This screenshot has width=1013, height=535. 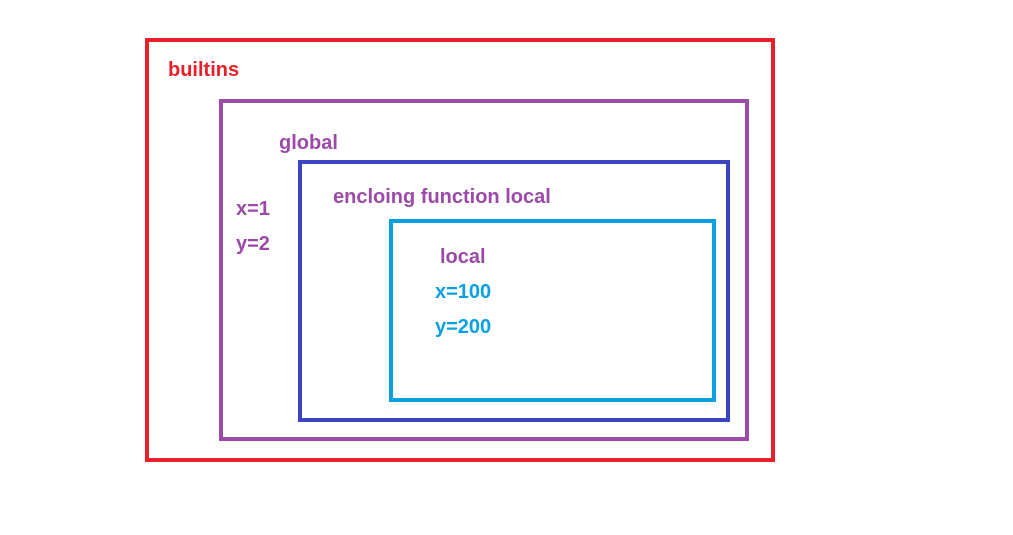 What do you see at coordinates (552, 310) in the screenshot?
I see `local-scope-box` at bounding box center [552, 310].